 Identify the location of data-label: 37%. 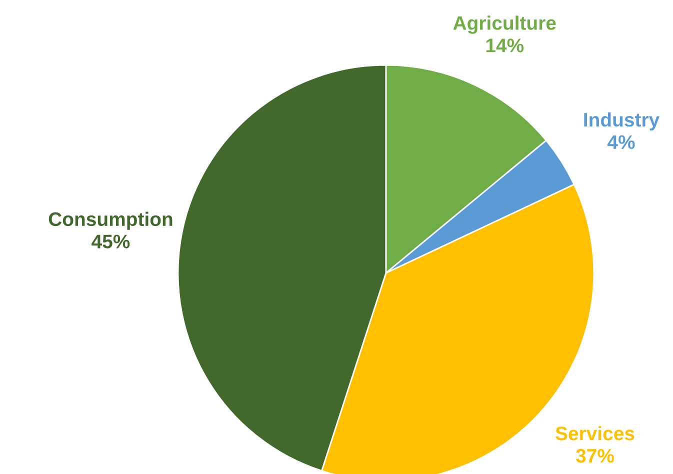
(595, 455).